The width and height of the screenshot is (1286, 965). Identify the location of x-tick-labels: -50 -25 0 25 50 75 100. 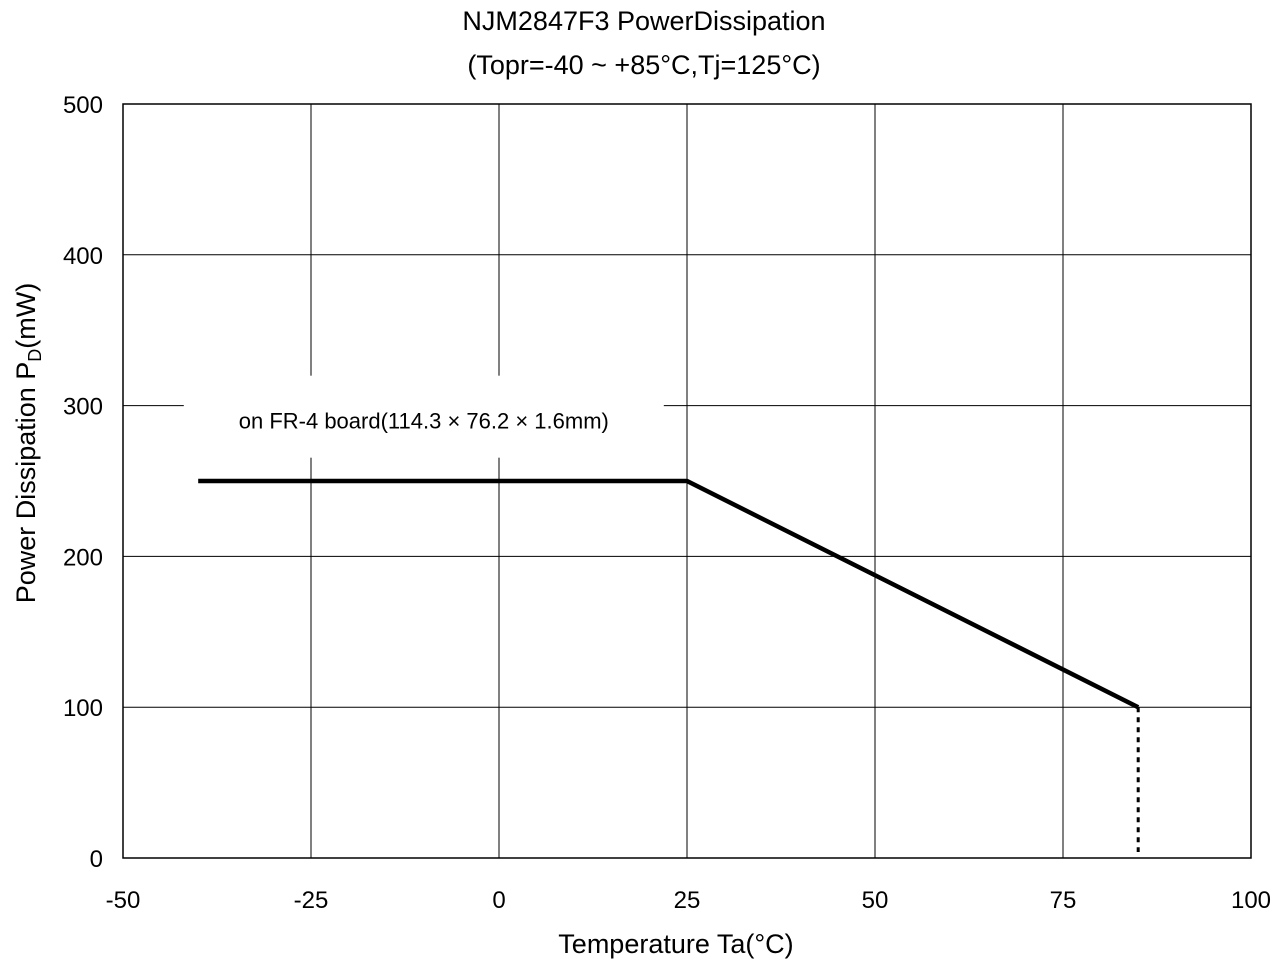
(688, 900).